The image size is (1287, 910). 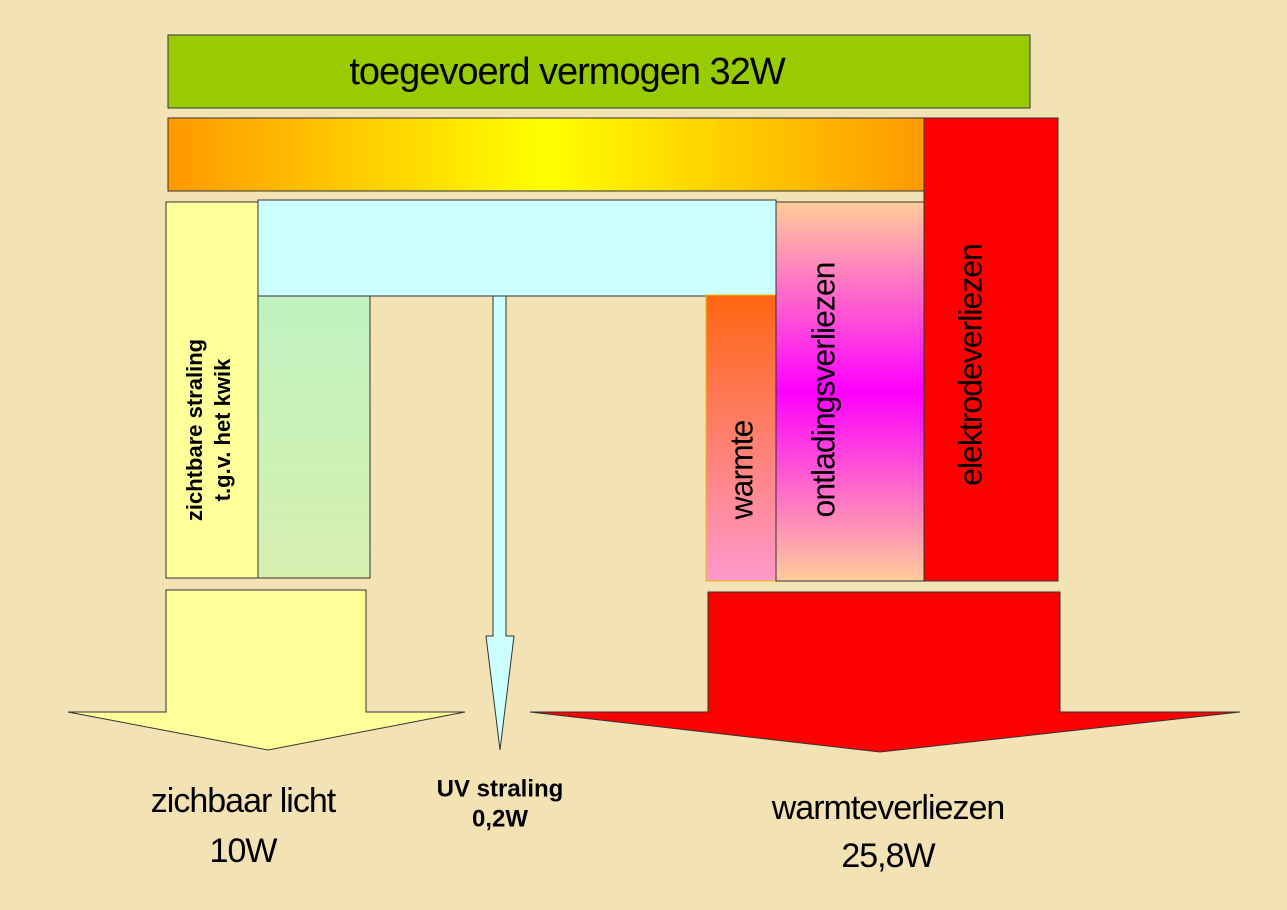 I want to click on visible-label: zichtbare straling, so click(x=194, y=430).